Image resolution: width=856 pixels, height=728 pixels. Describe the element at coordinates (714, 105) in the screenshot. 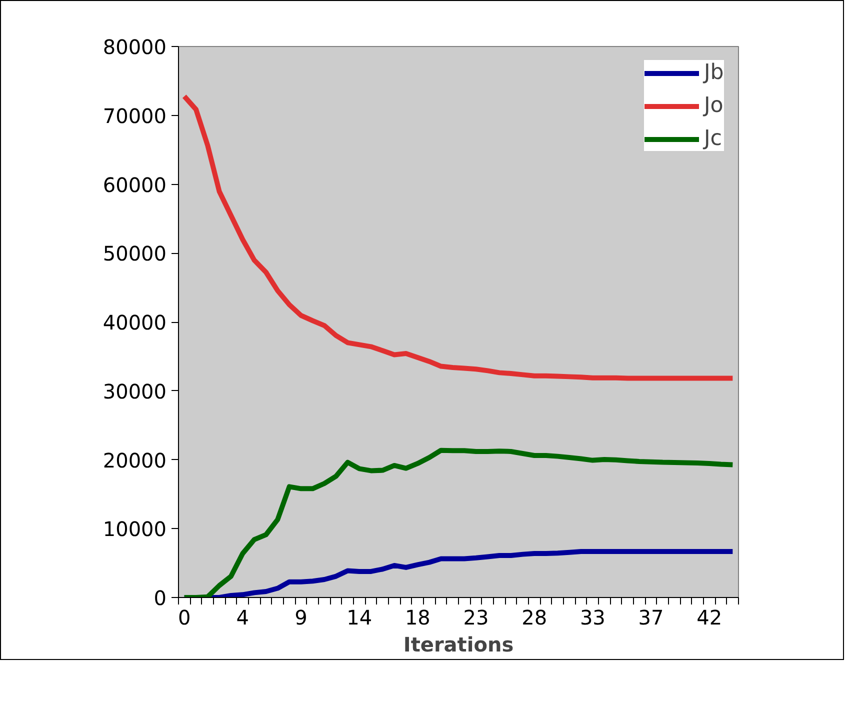

I see `legend-label: Jo` at that location.